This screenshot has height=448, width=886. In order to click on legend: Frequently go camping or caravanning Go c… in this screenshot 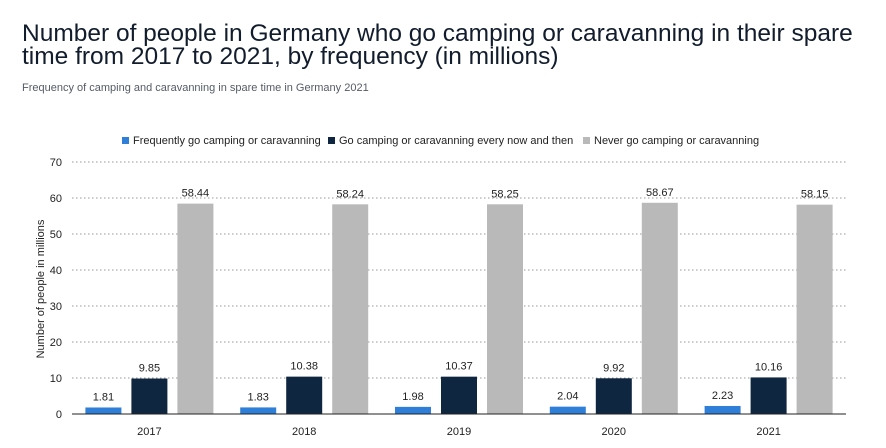, I will do `click(440, 141)`.